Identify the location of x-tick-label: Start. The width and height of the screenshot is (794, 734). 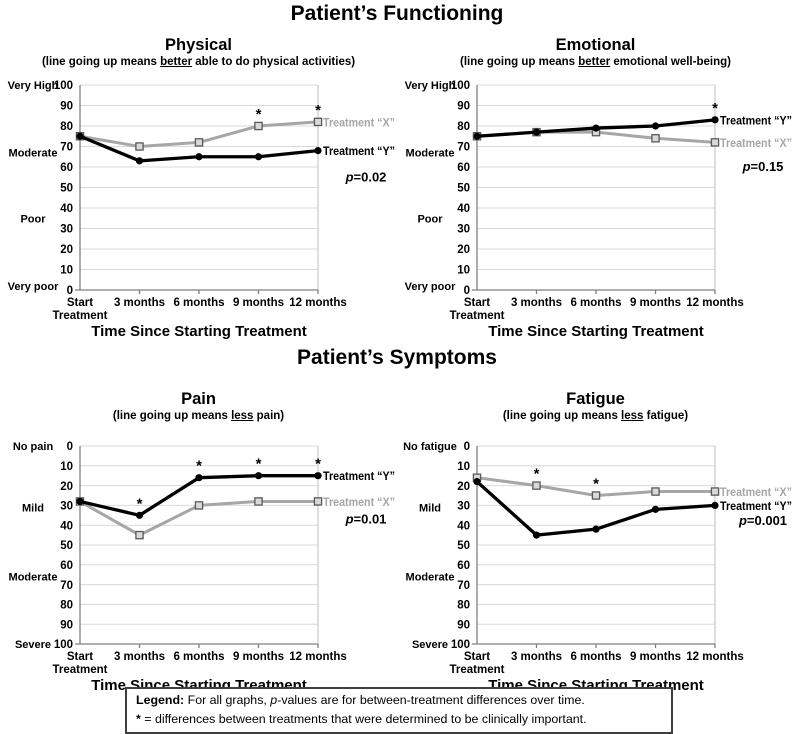
(477, 657).